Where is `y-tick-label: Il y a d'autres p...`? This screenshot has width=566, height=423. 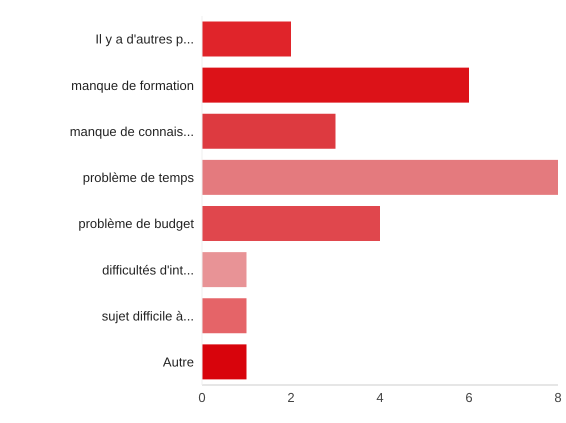
y-tick-label: Il y a d'autres p... is located at coordinates (144, 39).